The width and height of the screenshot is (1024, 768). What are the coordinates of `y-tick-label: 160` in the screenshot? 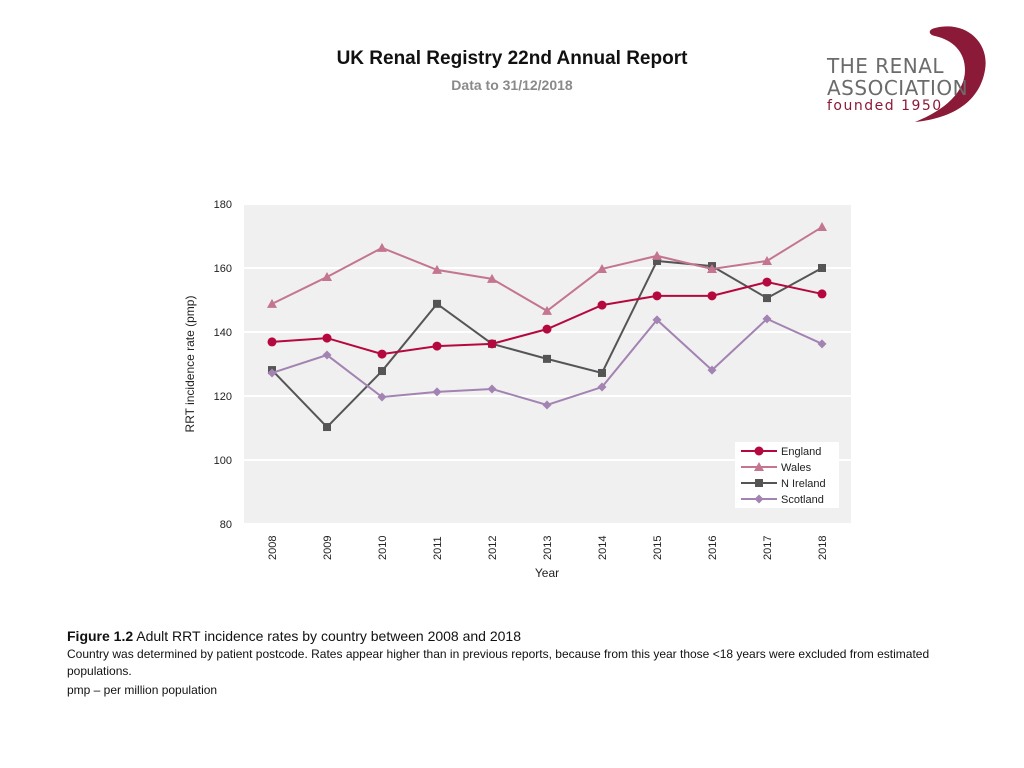 It's located at (223, 269).